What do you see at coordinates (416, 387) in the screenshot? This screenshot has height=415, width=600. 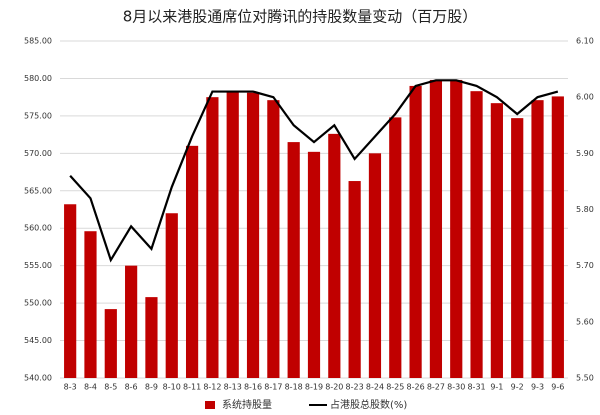 I see `x-tick-label: 8-26` at bounding box center [416, 387].